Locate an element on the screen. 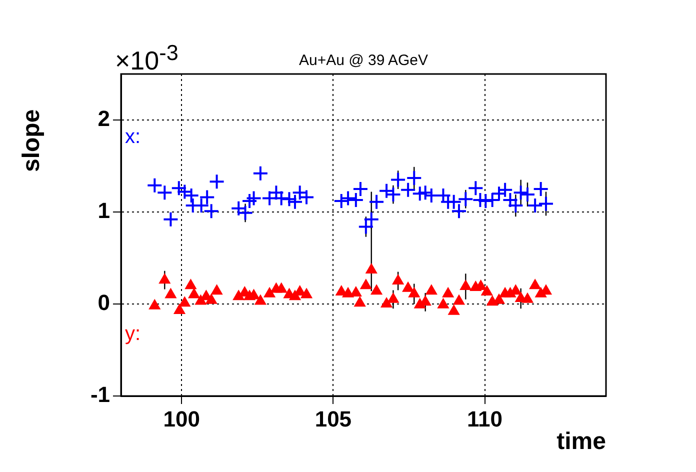 This screenshot has width=696, height=472. series-label: x: is located at coordinates (133, 137).